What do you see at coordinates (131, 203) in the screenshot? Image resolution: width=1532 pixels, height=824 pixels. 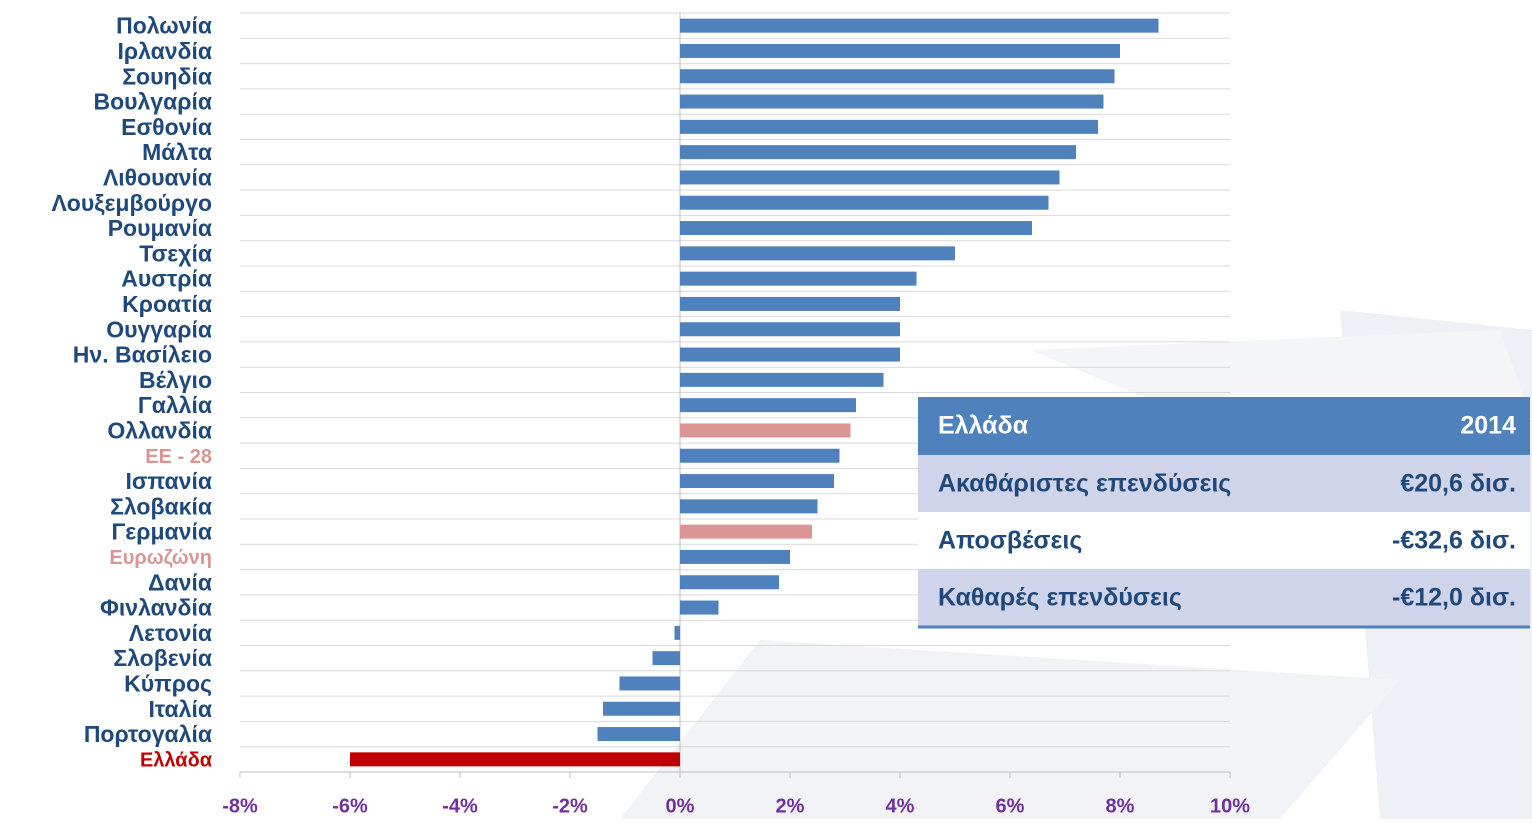 I see `y-tick-label: Λουξεμβούργο` at bounding box center [131, 203].